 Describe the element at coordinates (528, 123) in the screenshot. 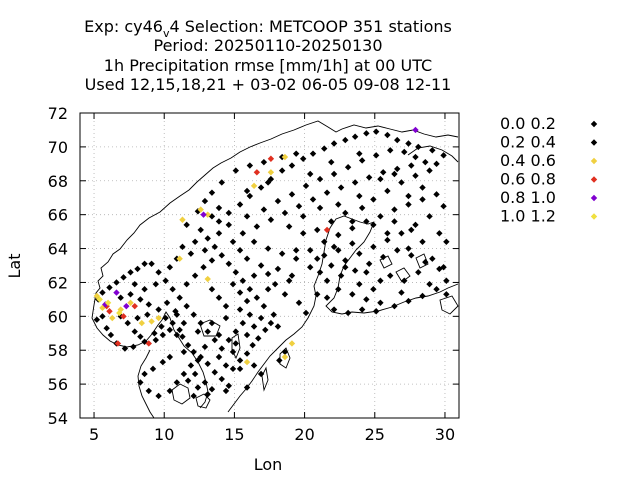

I see `legend-label: 0.0 0.2` at that location.